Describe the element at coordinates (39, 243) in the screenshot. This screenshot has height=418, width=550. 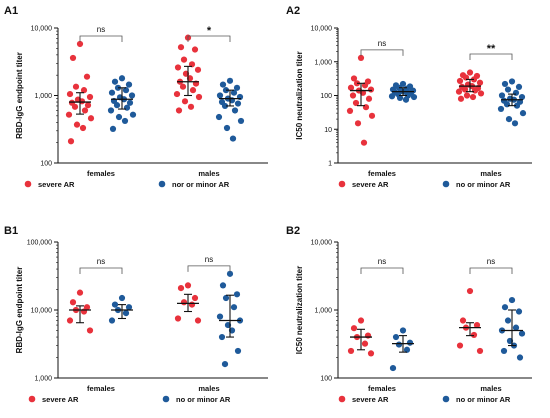
I see `y-tick-label: 100,000` at that location.